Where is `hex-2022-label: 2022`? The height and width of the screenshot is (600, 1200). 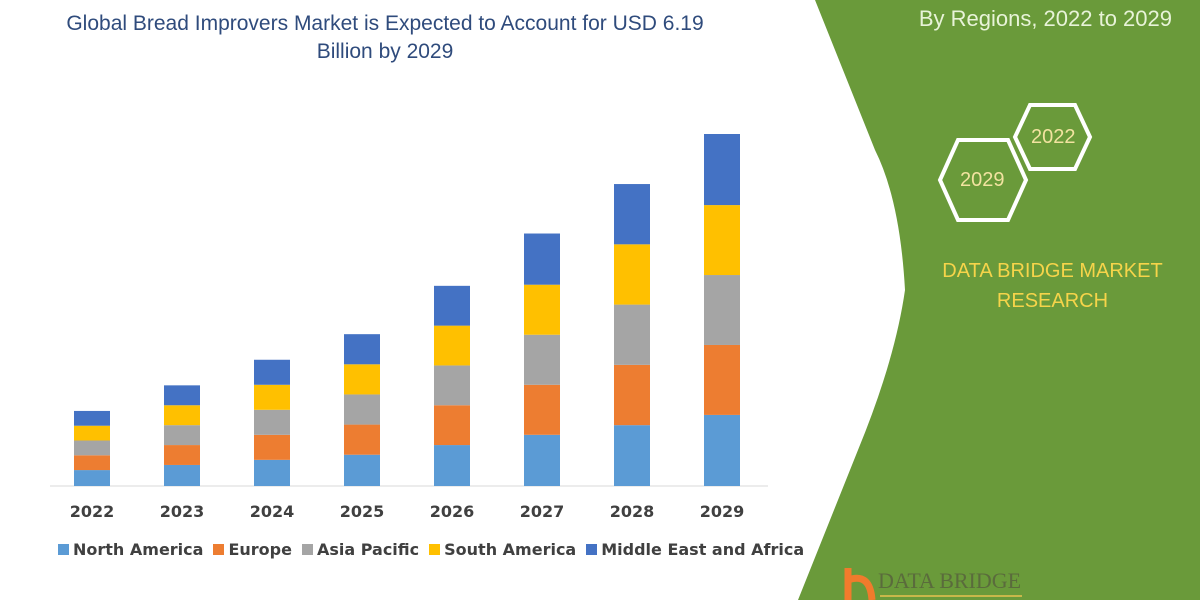 hex-2022-label: 2022 is located at coordinates (1053, 137).